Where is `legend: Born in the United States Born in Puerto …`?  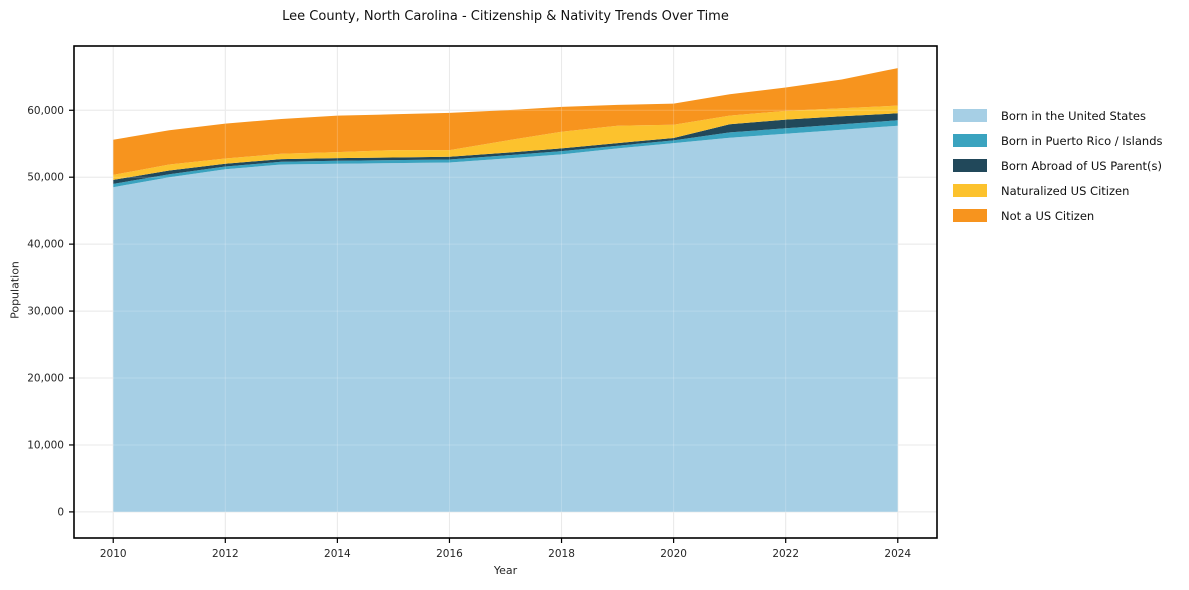
legend: Born in the United States Born in Puerto … is located at coordinates (1058, 165).